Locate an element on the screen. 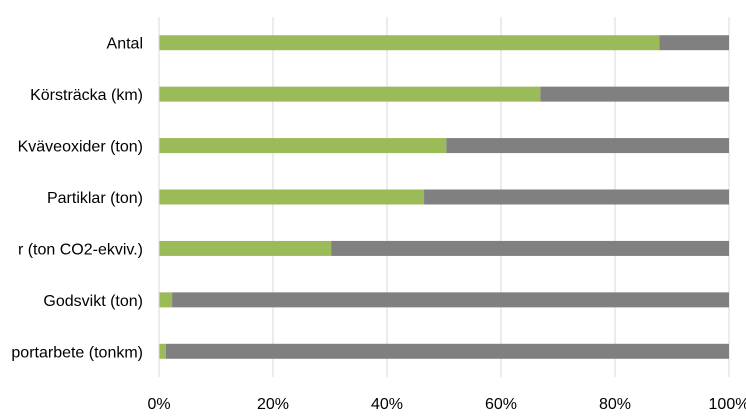 This screenshot has width=746, height=419. category-label: Partiklar (ton) is located at coordinates (95, 198).